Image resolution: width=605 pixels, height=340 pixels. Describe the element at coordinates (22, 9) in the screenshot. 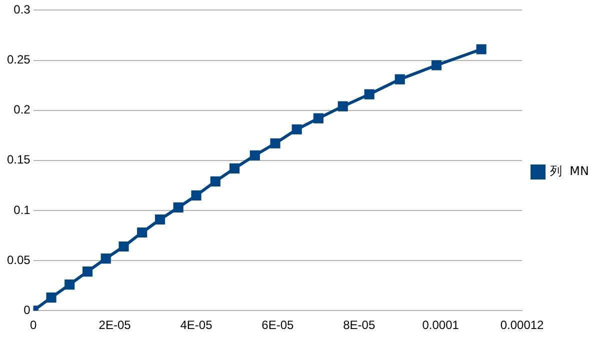

I see `y-tick-label: 0.3` at that location.